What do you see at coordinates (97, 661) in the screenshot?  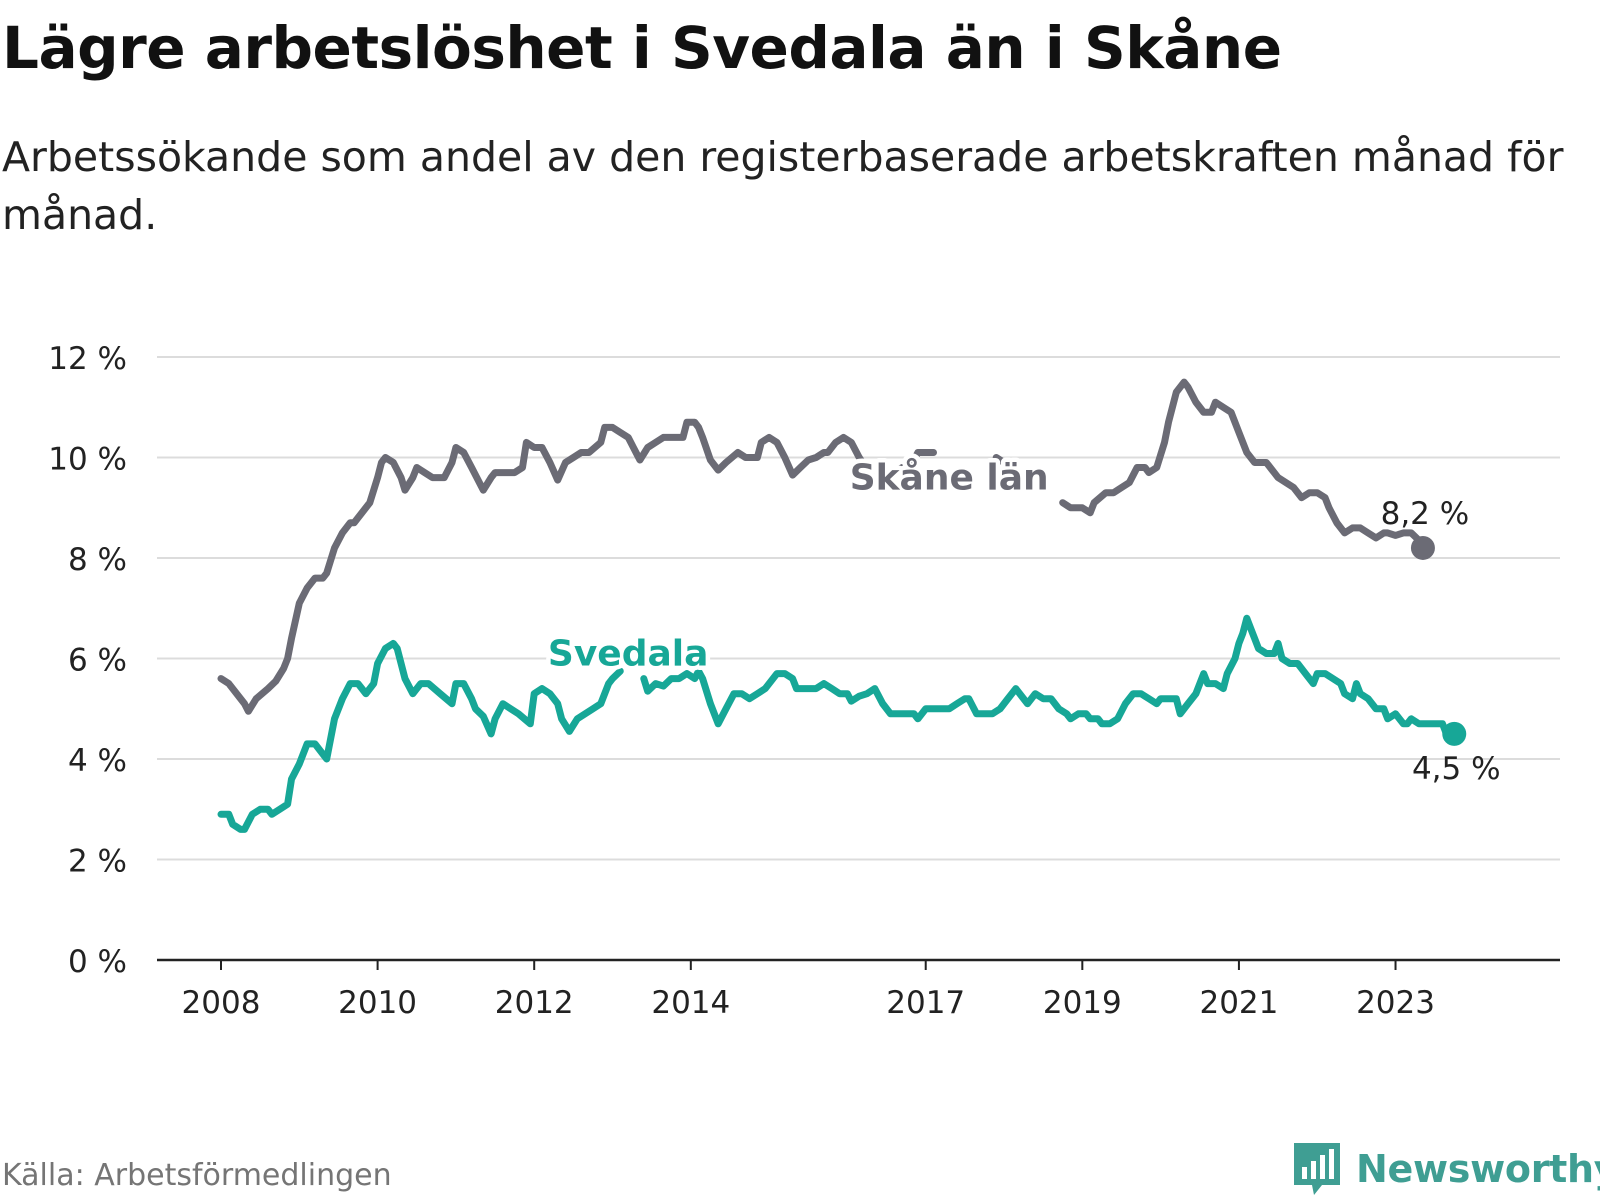 I see `y-tick-label: 6 %` at bounding box center [97, 661].